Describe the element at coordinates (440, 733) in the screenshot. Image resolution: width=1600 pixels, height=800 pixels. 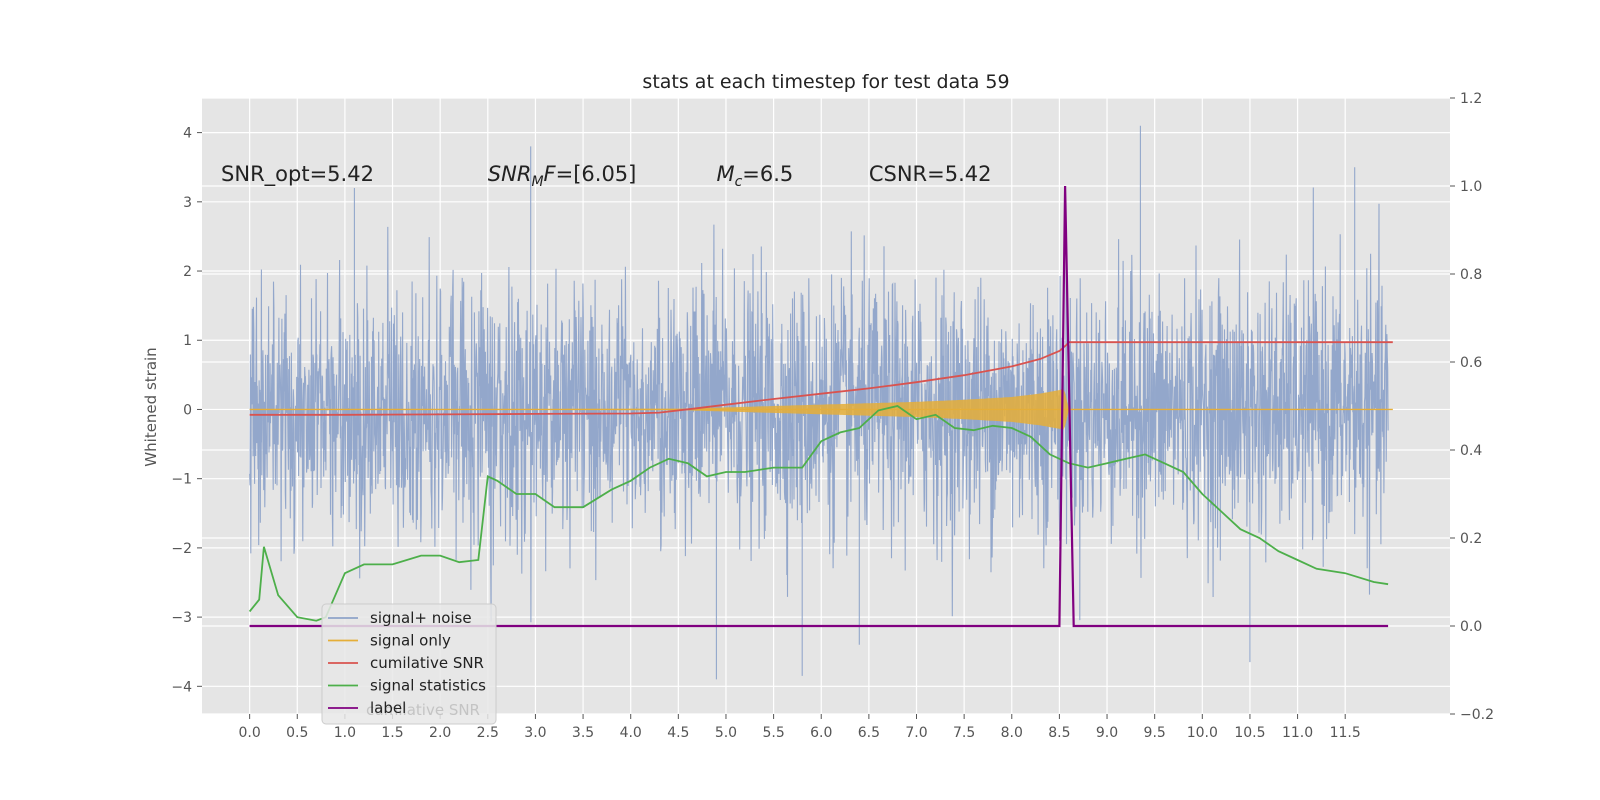
I see `x-tick-label: 2.0` at that location.